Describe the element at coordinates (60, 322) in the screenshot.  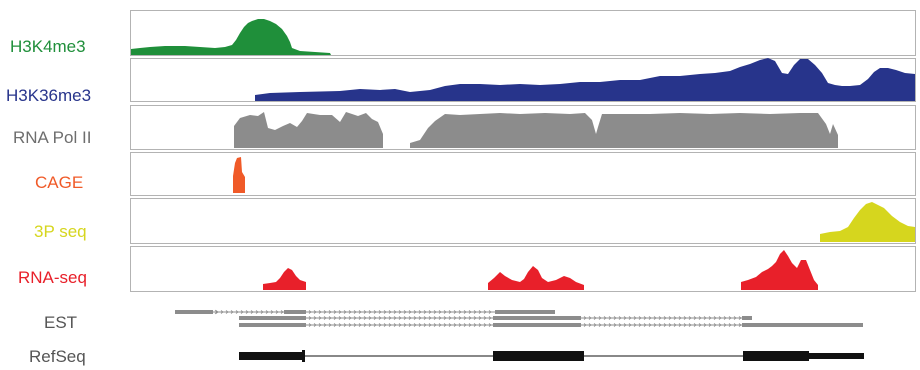
I see `track-label-est: EST` at that location.